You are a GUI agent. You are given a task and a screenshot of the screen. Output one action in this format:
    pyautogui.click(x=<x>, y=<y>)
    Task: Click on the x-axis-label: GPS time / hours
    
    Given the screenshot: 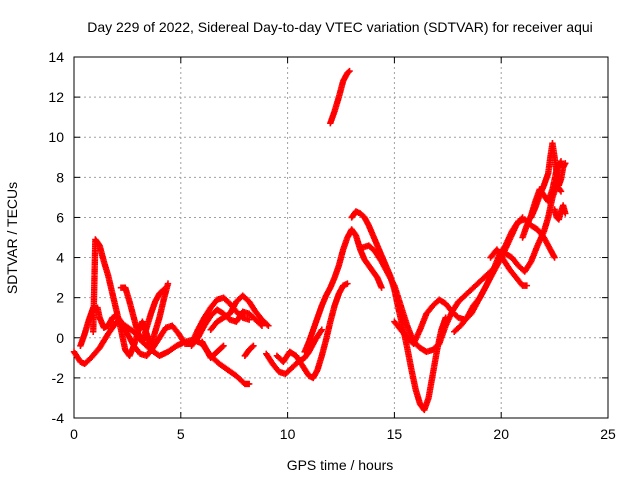 What is the action you would take?
    pyautogui.click(x=340, y=465)
    